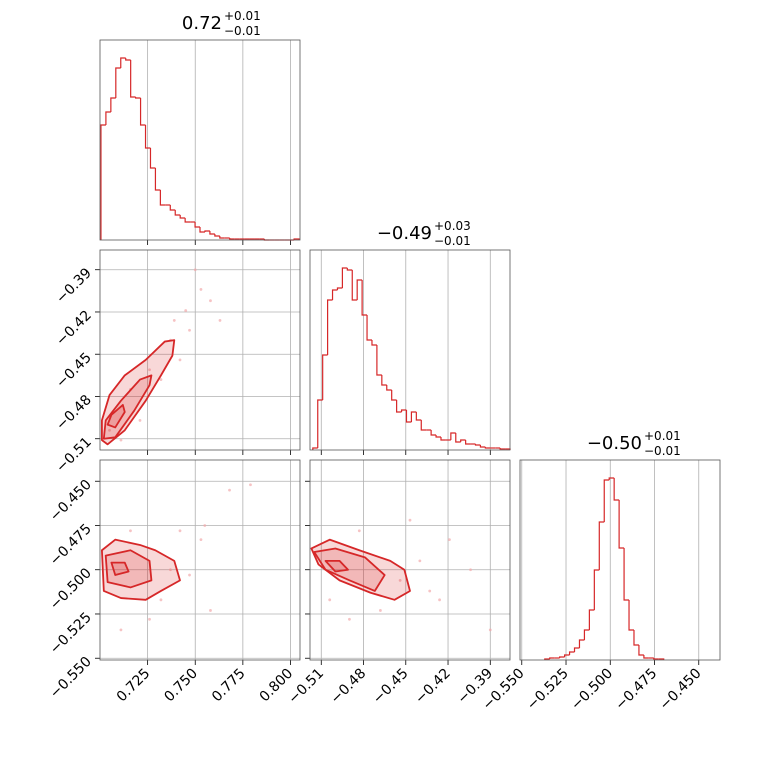 This screenshot has height=760, width=760. What do you see at coordinates (71, 678) in the screenshot?
I see `y-tick-label: −0.550` at bounding box center [71, 678].